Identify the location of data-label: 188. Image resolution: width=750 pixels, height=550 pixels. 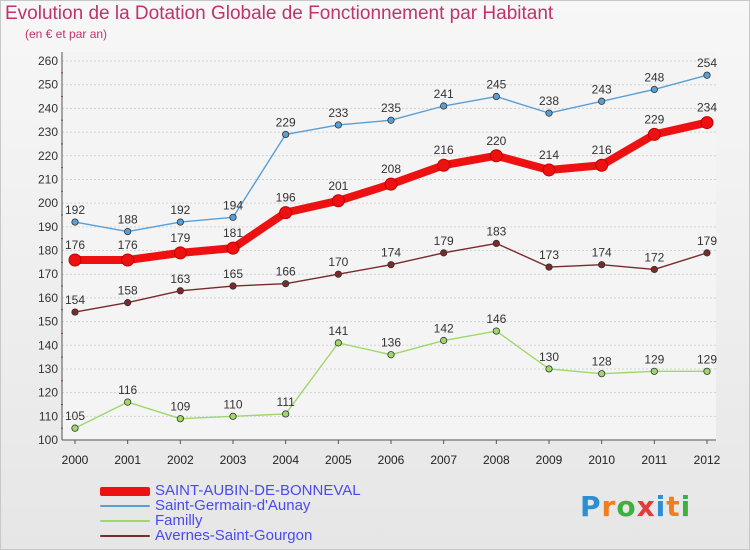
(128, 220).